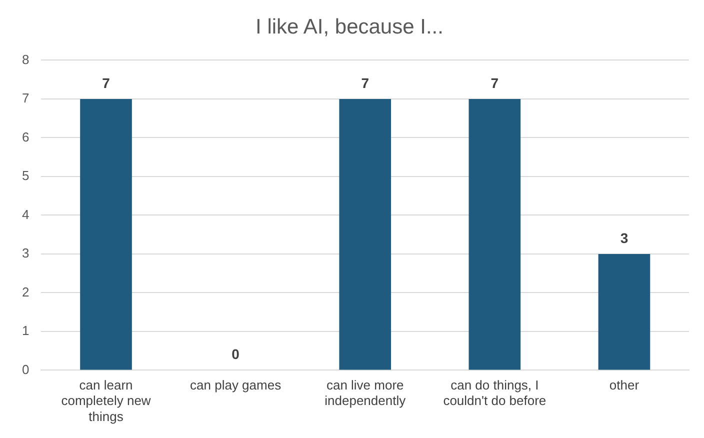  I want to click on y-tick-label: 3, so click(26, 253).